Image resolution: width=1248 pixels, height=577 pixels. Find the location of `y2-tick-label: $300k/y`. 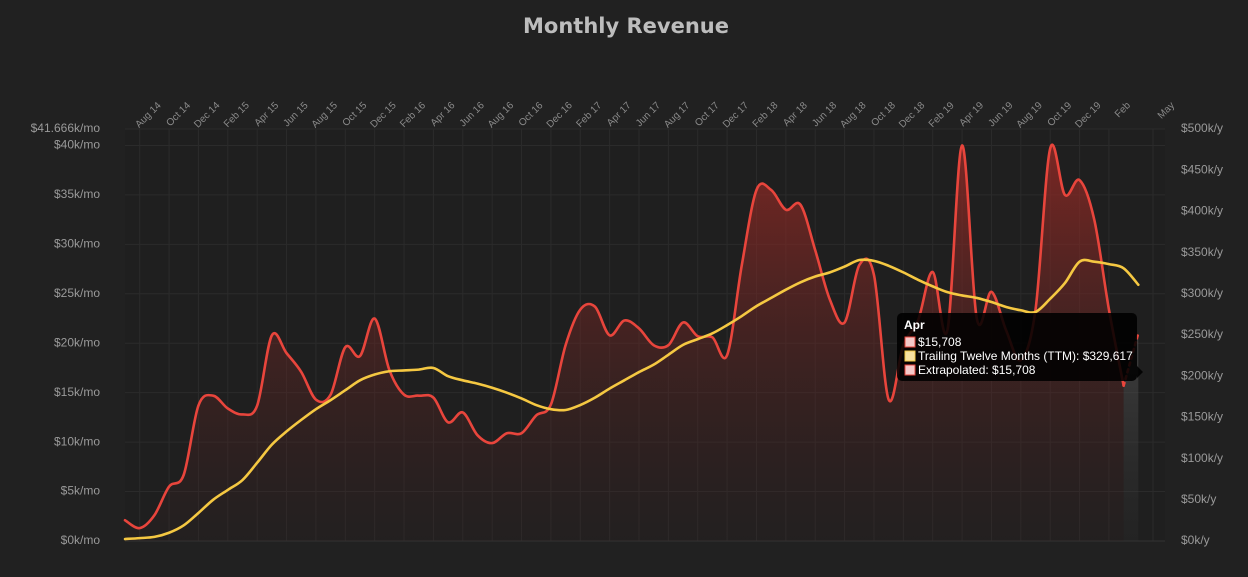

y2-tick-label: $300k/y is located at coordinates (1202, 293).